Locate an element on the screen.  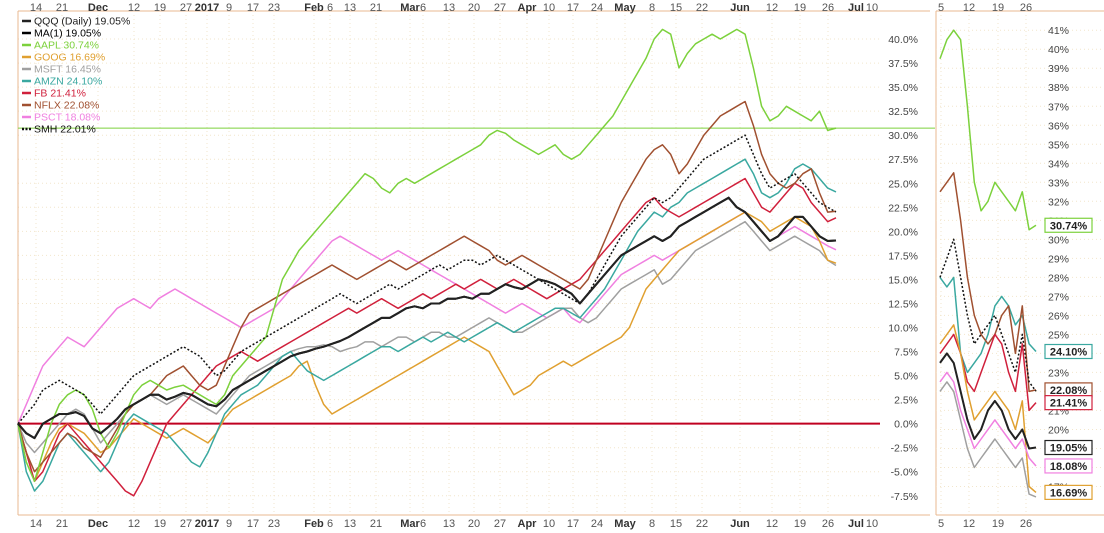
zoom-y-tick-label: 30% is located at coordinates (1058, 240).